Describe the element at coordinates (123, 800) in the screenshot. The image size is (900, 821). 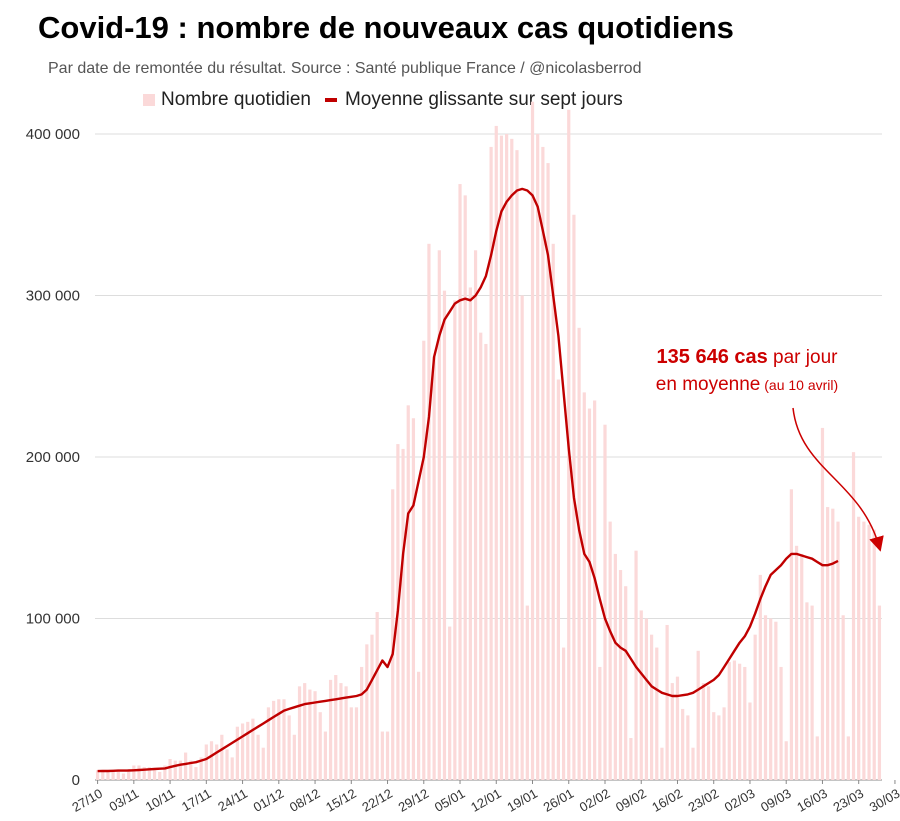
I see `x-tick-label: 03/11` at that location.